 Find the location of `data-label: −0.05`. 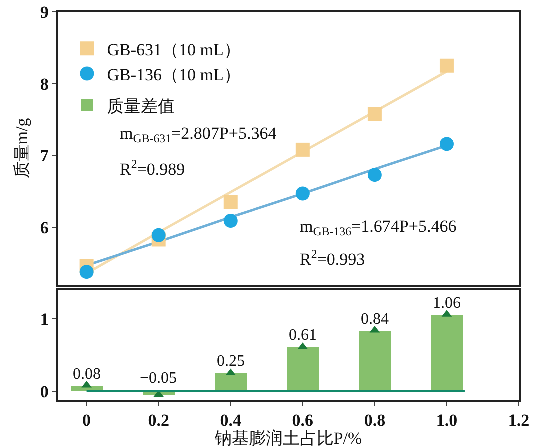

data-label: −0.05 is located at coordinates (159, 378).